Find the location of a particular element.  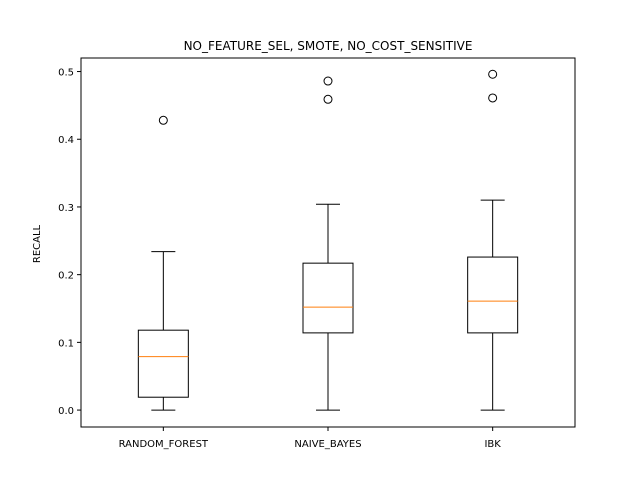

y-tick-label: 0.3 is located at coordinates (66, 208).